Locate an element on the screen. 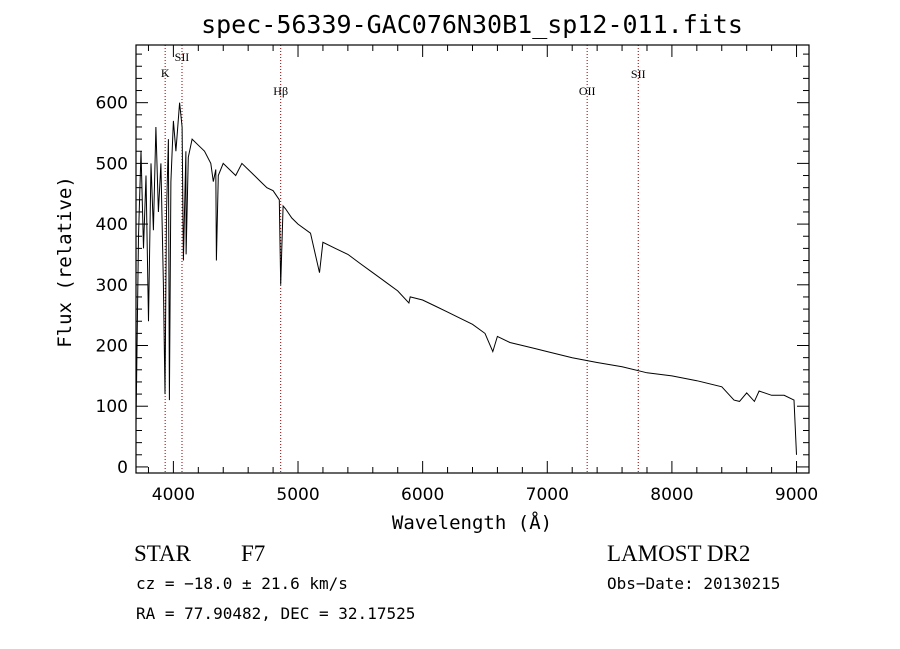 The image size is (900, 649). object-class: STAR is located at coordinates (163, 553).